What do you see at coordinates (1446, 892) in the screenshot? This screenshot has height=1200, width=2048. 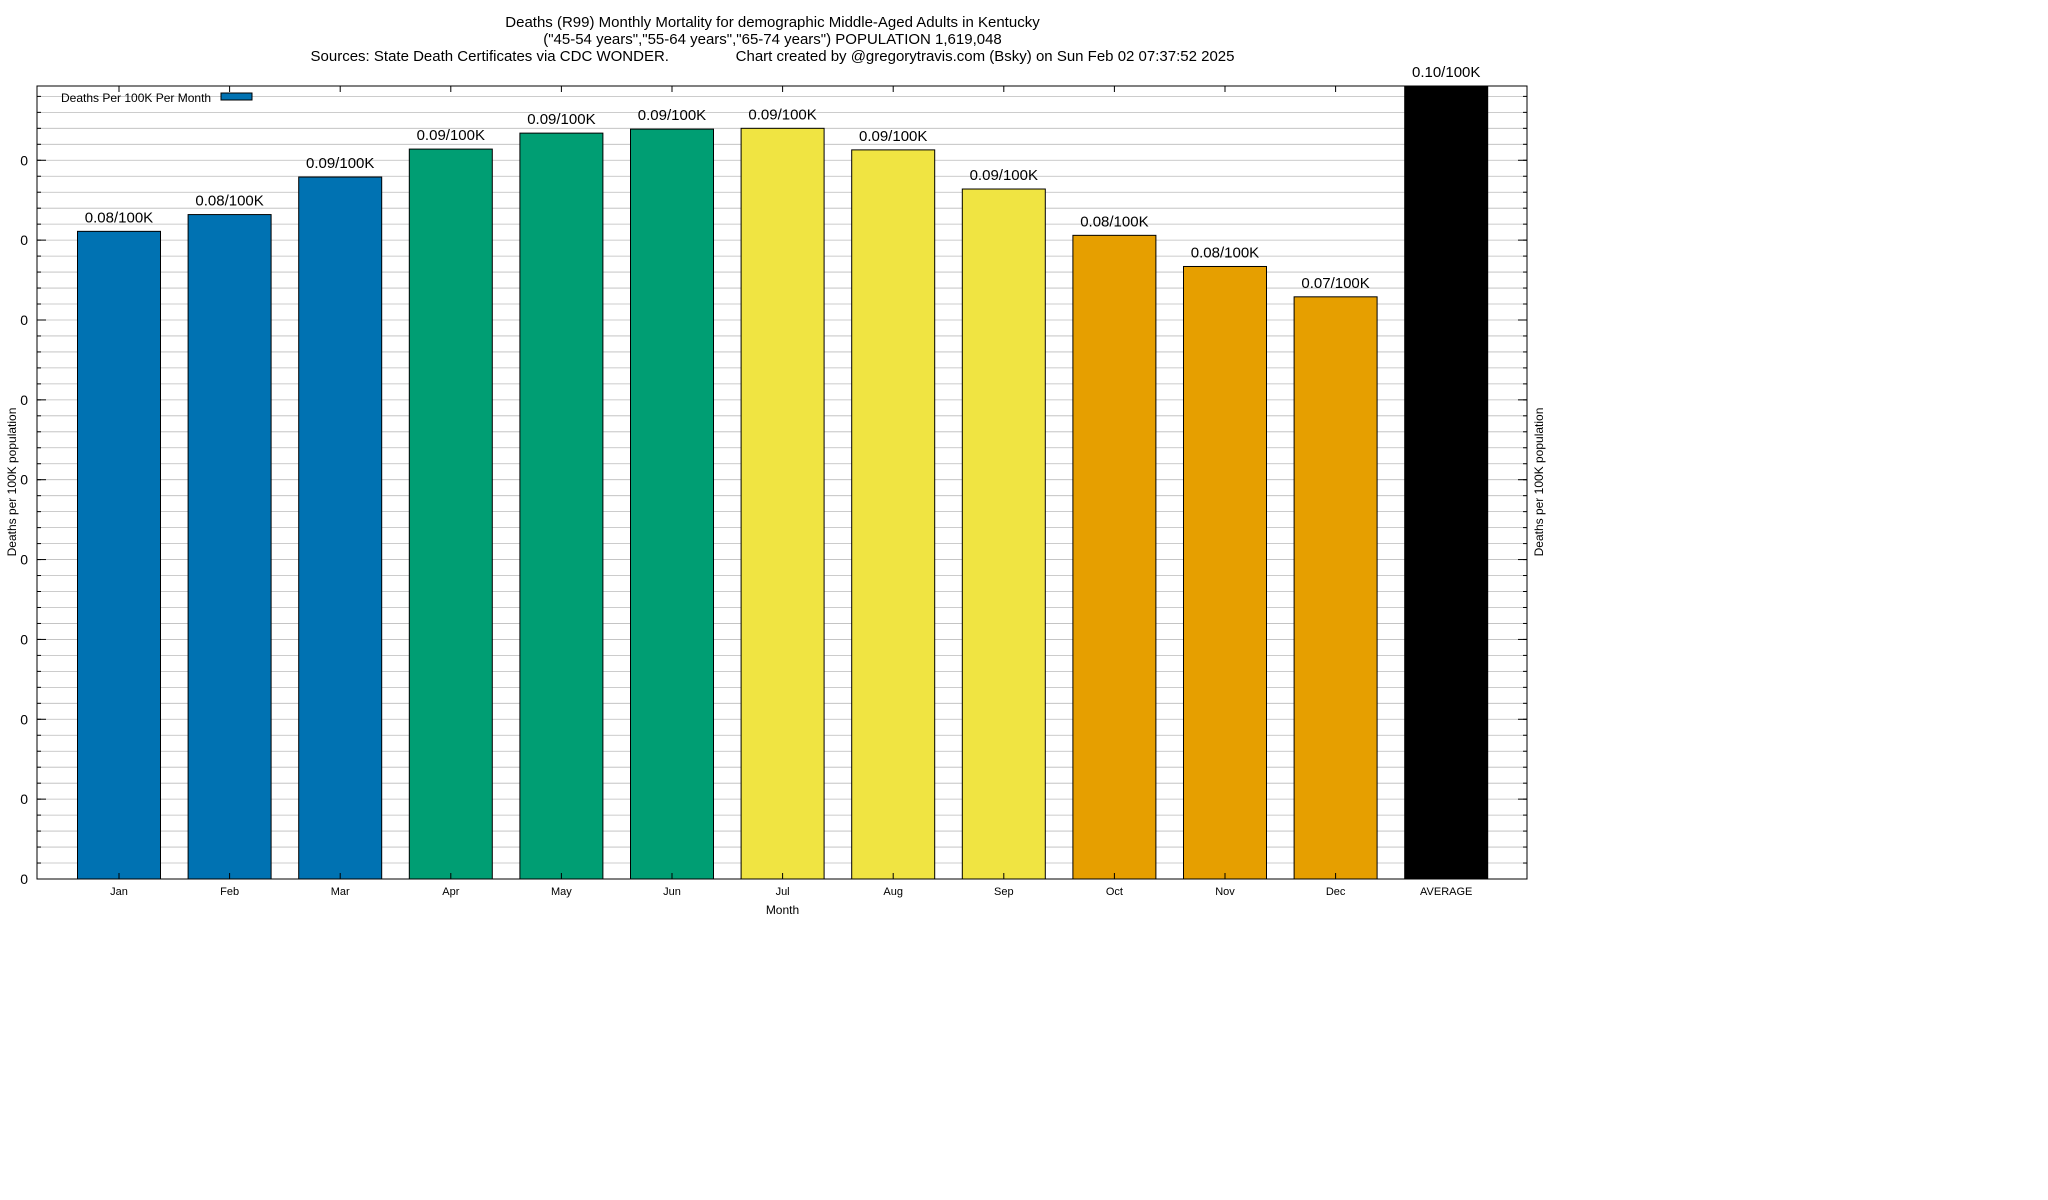 I see `x-tick-label: AVERAGE` at bounding box center [1446, 892].